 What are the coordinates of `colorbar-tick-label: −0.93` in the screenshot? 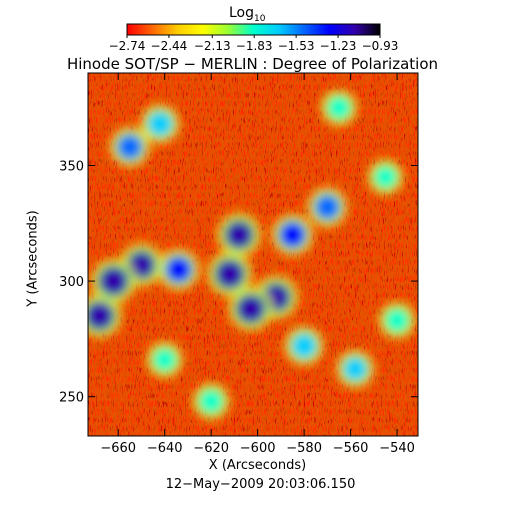 It's located at (380, 46).